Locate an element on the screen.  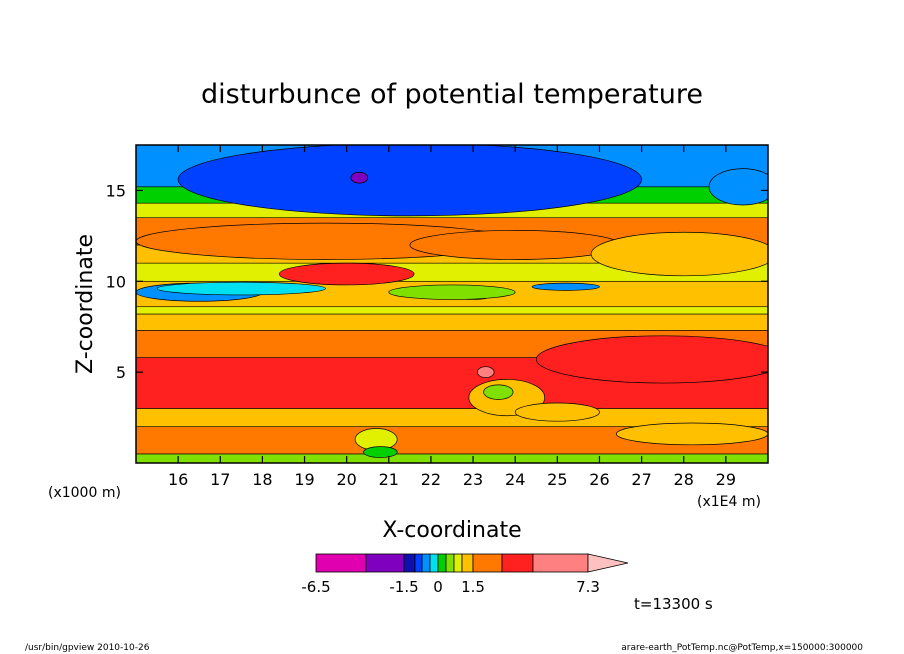
colorbar-labels: -6.5 -1.5 0 1.5 7.3 is located at coordinates (450, 587).